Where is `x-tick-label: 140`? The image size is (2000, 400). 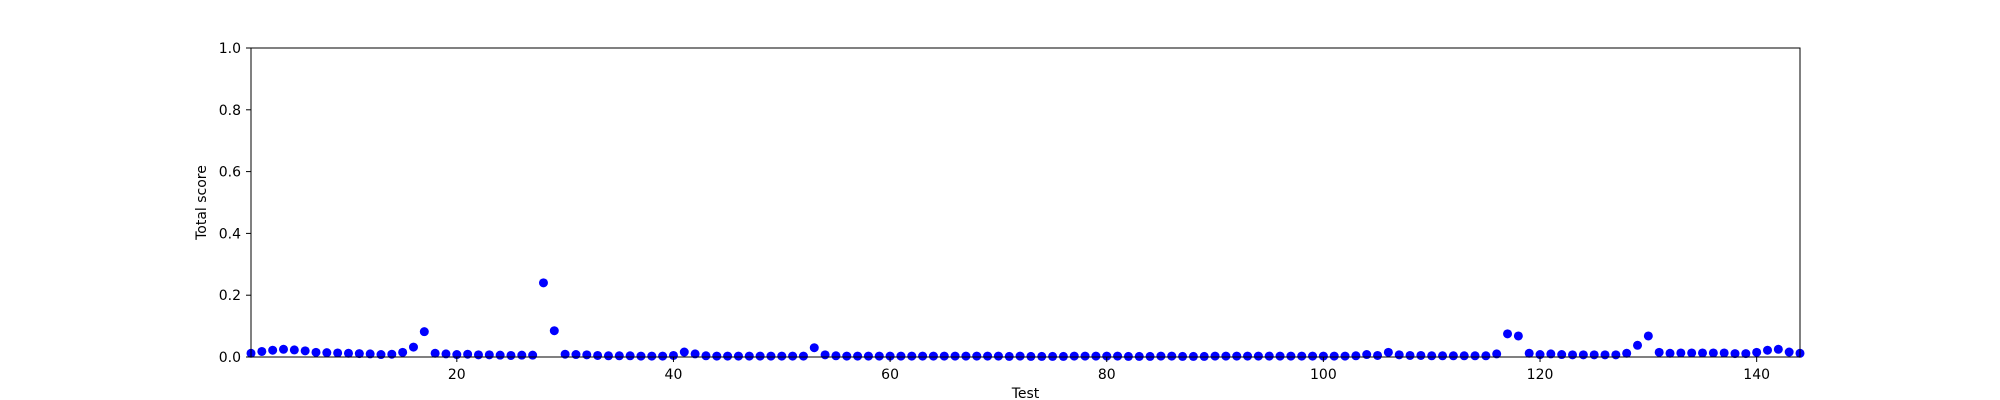
x-tick-label: 140 is located at coordinates (1756, 375).